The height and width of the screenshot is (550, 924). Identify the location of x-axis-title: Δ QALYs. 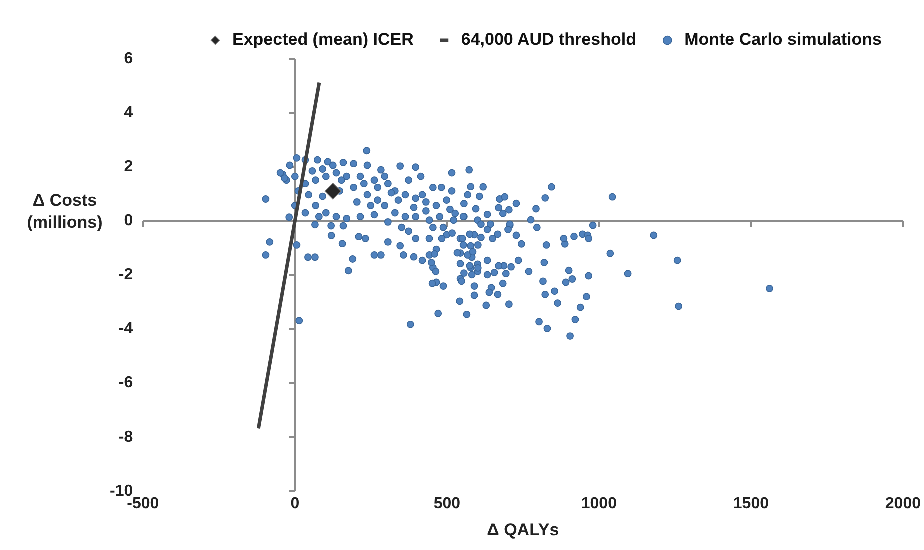
(523, 530).